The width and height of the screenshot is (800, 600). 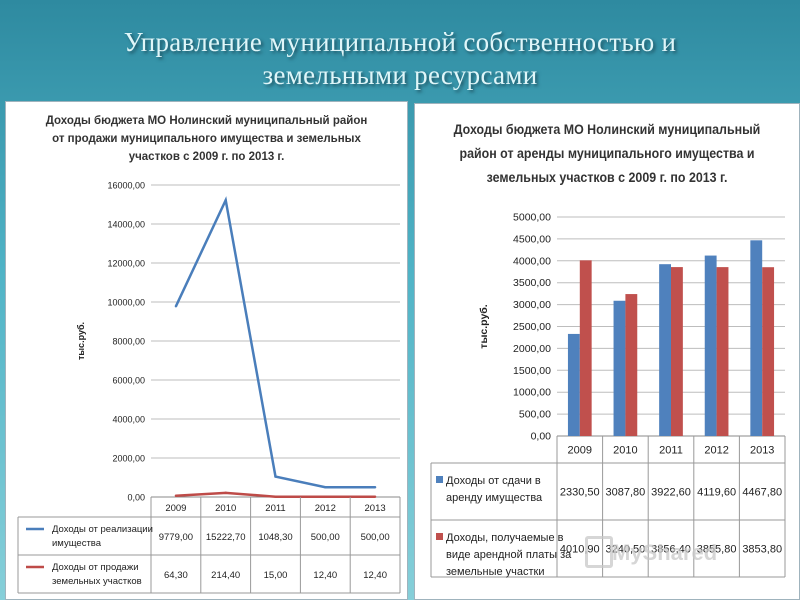 What do you see at coordinates (532, 393) in the screenshot?
I see `rent-chart-ytick-label: 1000,00` at bounding box center [532, 393].